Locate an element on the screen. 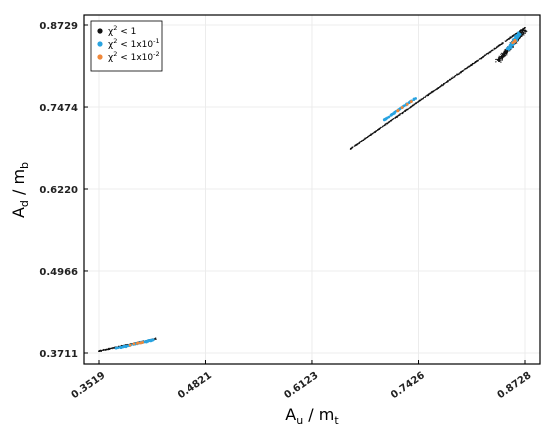 Image resolution: width=550 pixels, height=434 pixels. legend-label-1: χ2 < 1 is located at coordinates (122, 30).